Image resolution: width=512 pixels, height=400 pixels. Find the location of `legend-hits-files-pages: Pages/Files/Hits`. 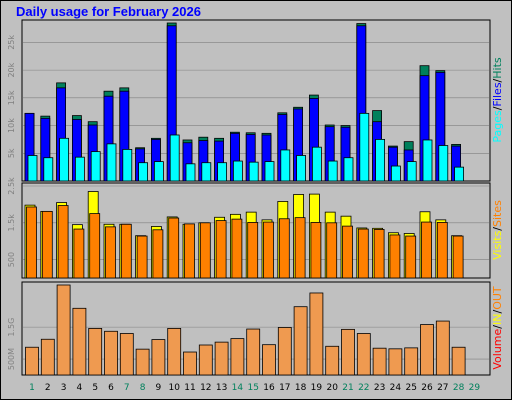

legend-hits-files-pages: Pages/Files/Hits is located at coordinates (497, 100).